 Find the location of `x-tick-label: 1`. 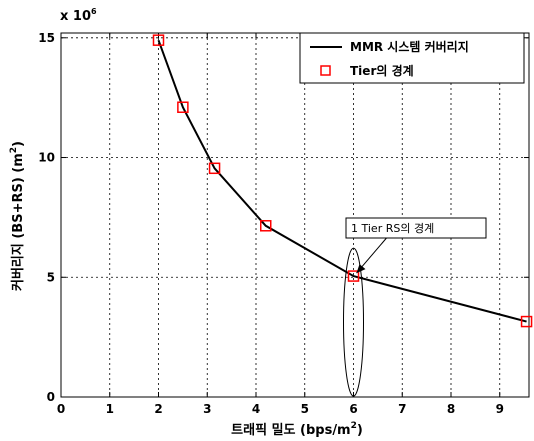

x-tick-label: 1 is located at coordinates (110, 409).